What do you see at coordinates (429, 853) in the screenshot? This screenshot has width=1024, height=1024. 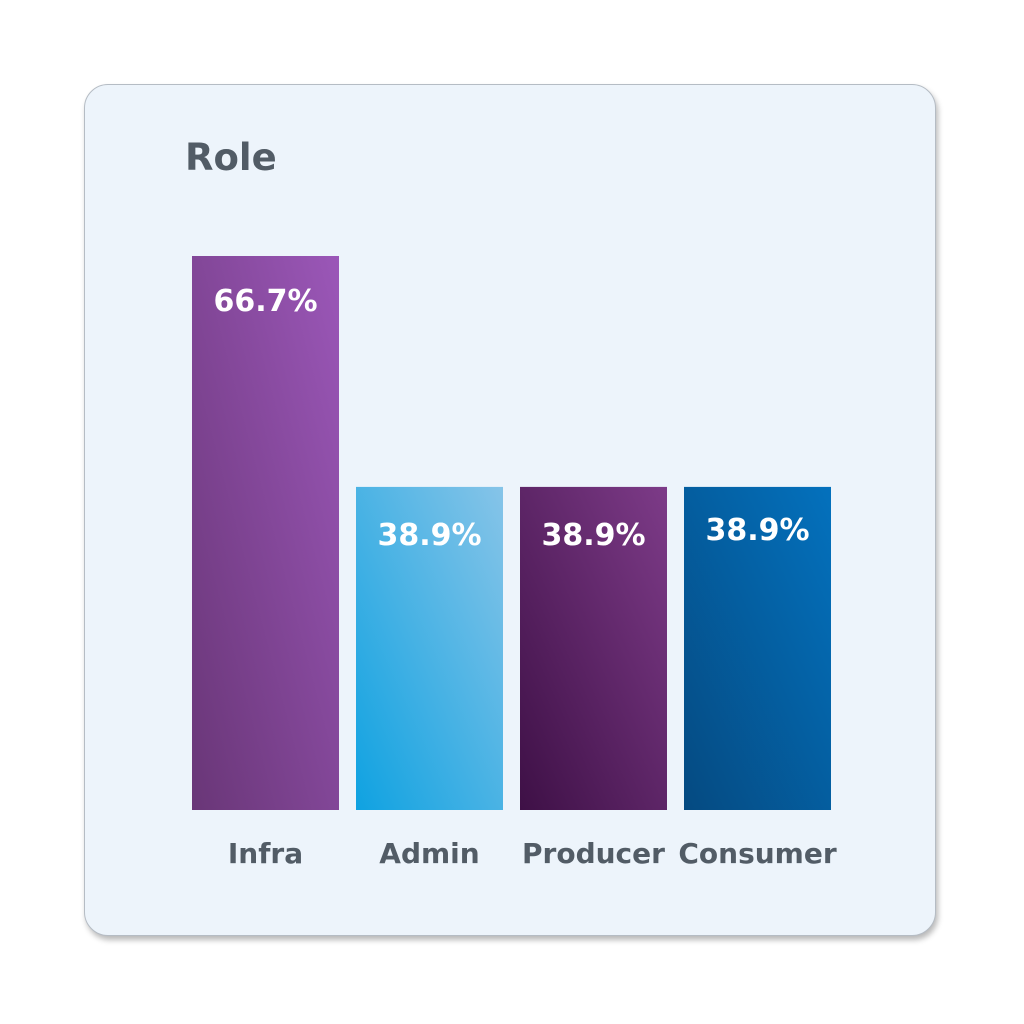 I see `category-label-admin: Admin` at bounding box center [429, 853].